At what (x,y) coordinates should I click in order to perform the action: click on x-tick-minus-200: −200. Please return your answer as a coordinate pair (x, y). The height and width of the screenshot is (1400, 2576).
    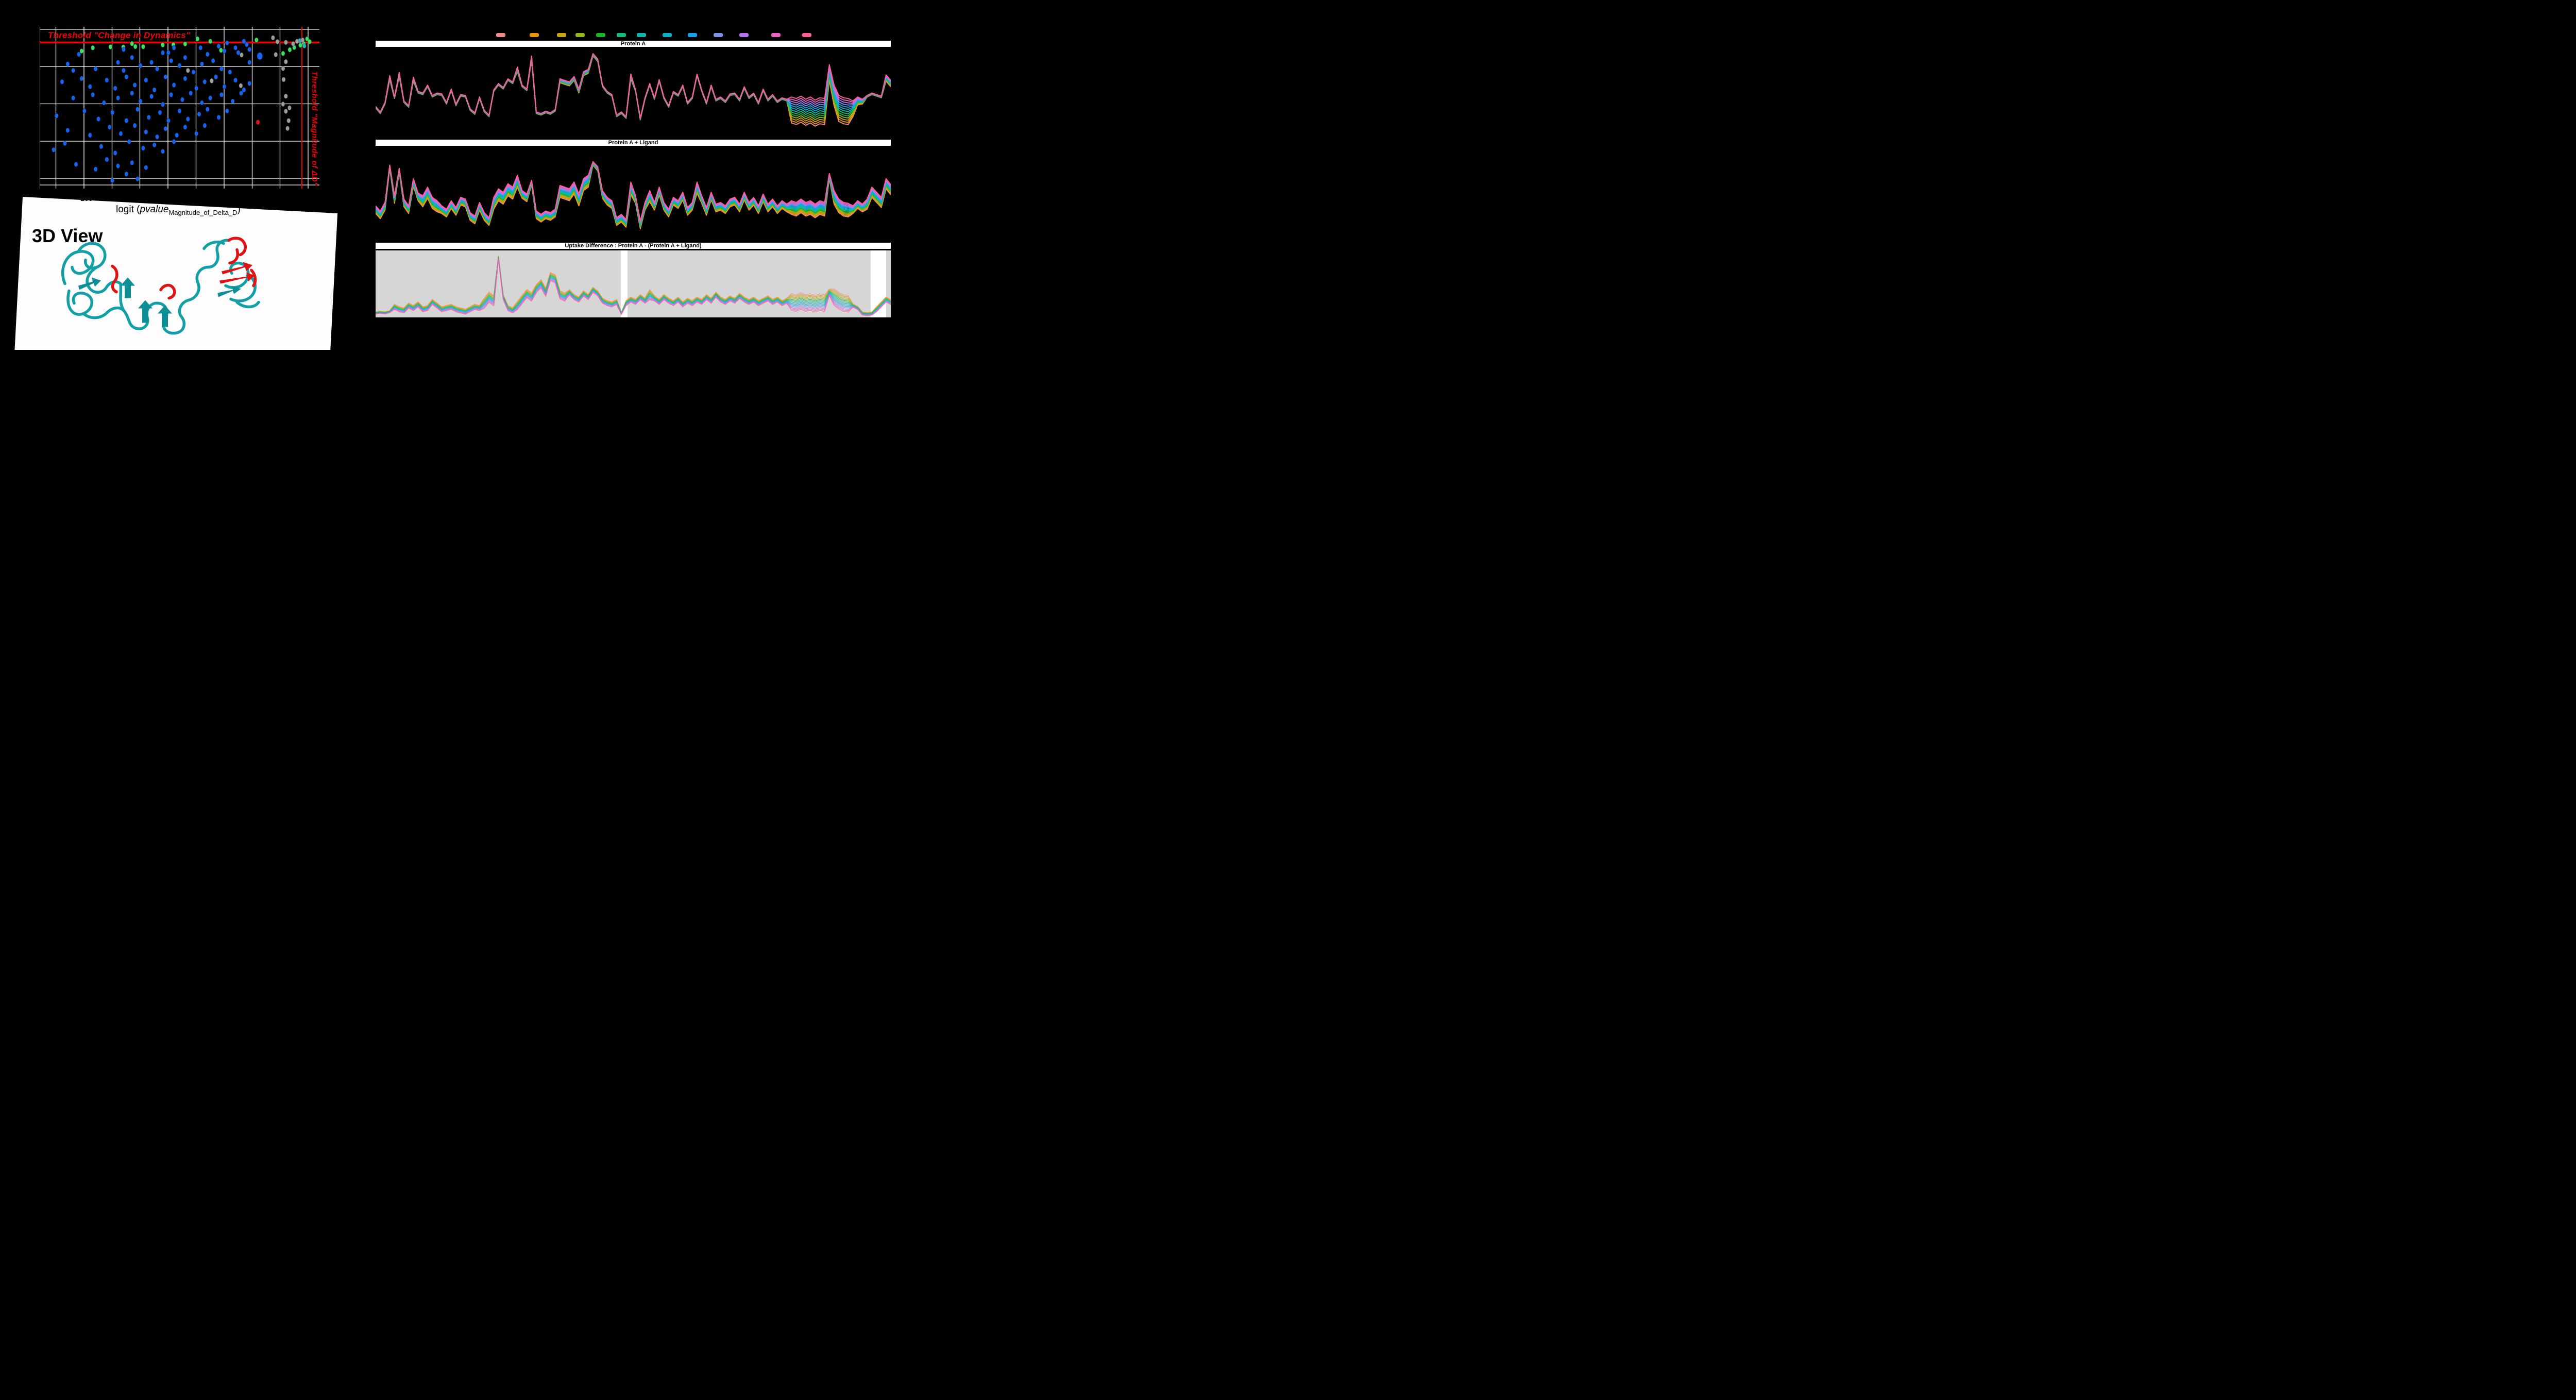
    Looking at the image, I should click on (84, 198).